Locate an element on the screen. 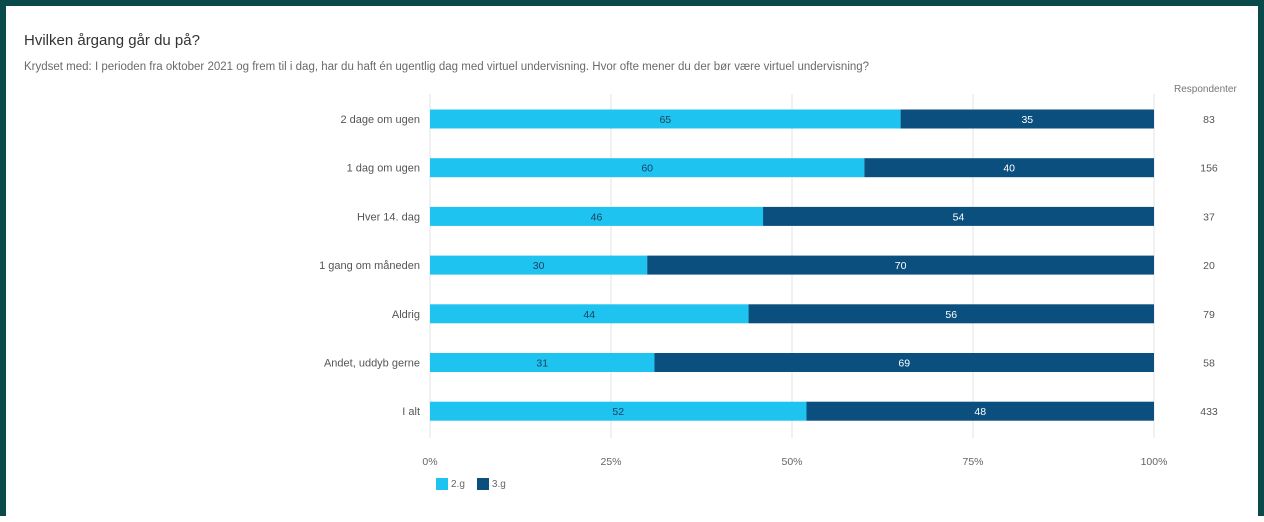  data-label-2g: 31 is located at coordinates (542, 364).